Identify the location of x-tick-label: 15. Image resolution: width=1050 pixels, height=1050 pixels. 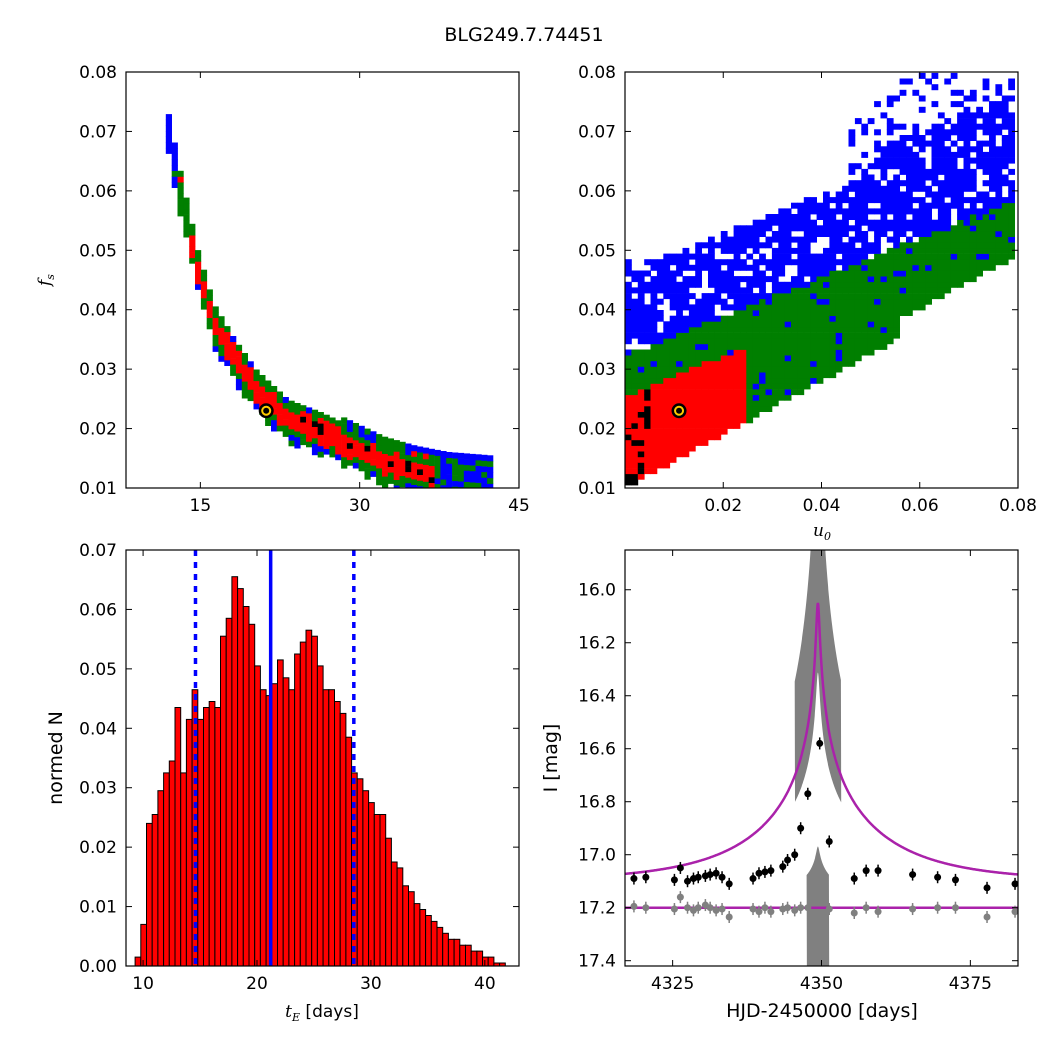
(201, 506).